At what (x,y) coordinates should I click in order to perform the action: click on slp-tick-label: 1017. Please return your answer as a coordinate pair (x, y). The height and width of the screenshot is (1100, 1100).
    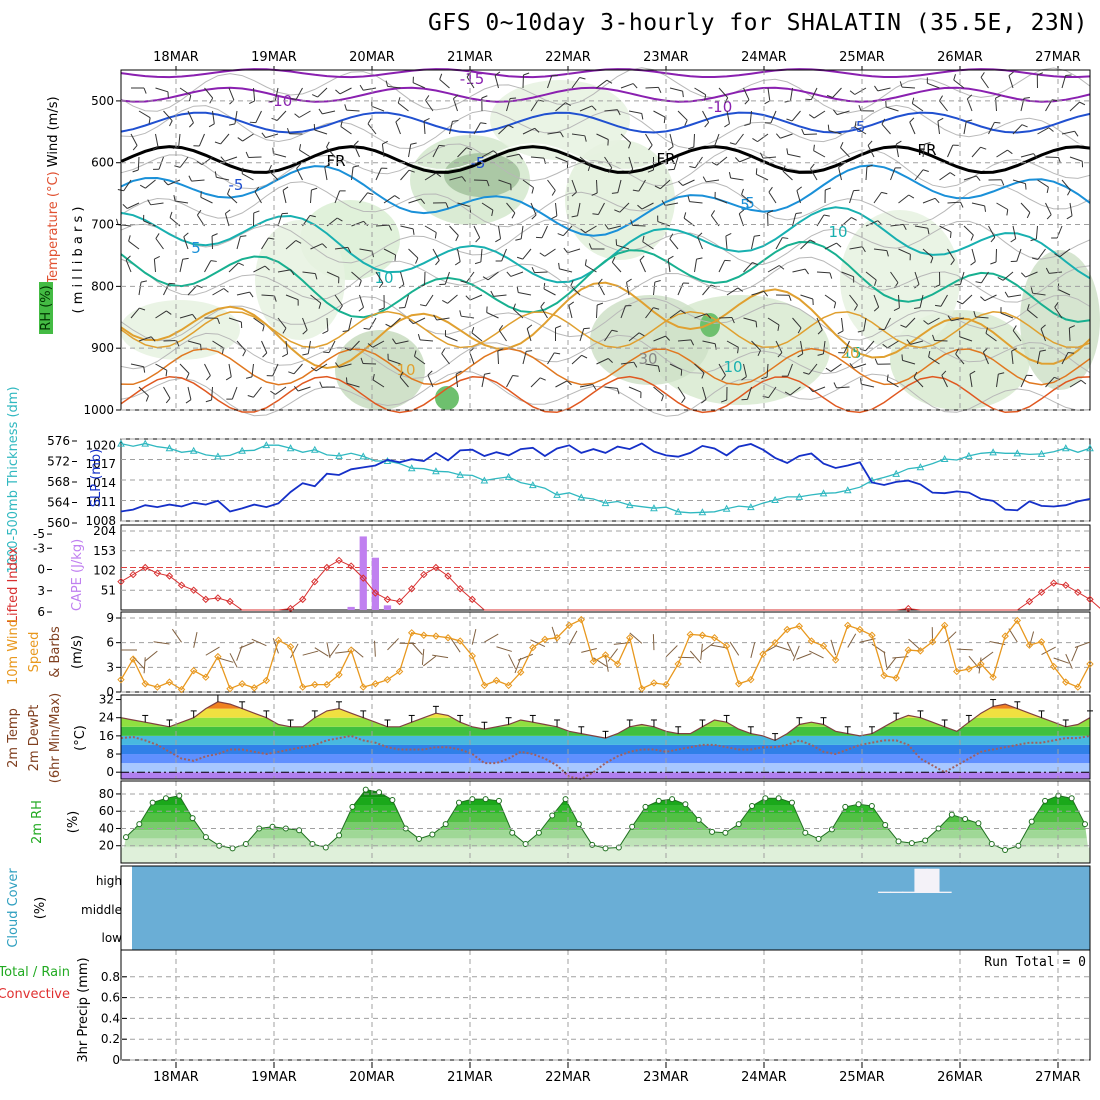
    Looking at the image, I should click on (100, 464).